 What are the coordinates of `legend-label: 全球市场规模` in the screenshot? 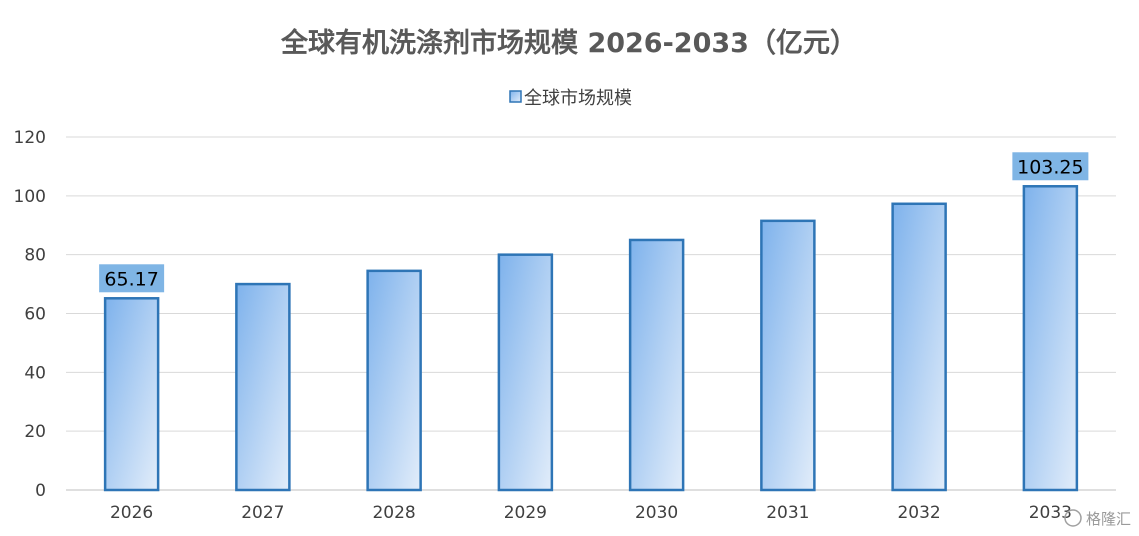 It's located at (578, 98).